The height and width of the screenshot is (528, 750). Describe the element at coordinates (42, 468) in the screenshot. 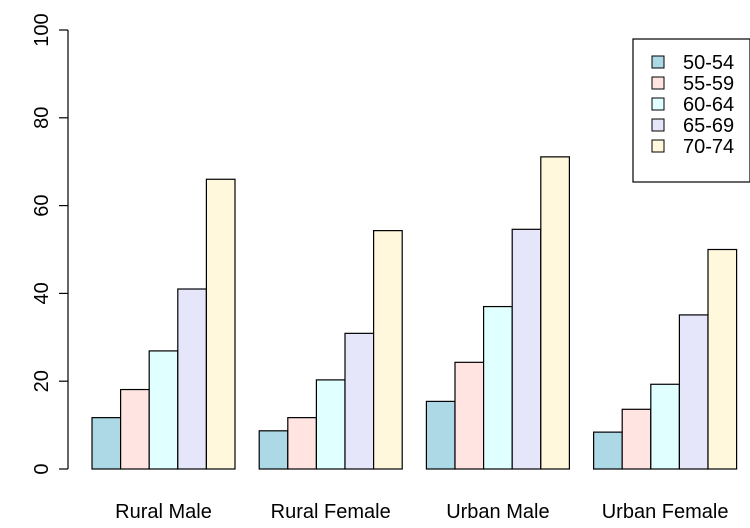

I see `y-tick-label: 0` at that location.